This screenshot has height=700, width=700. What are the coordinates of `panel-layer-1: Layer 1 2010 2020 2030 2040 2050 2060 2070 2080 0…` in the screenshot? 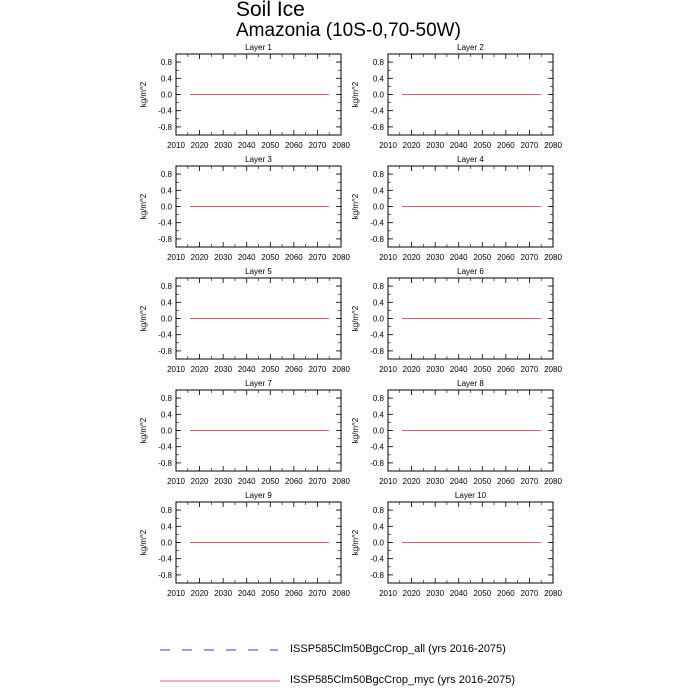 It's located at (244, 96).